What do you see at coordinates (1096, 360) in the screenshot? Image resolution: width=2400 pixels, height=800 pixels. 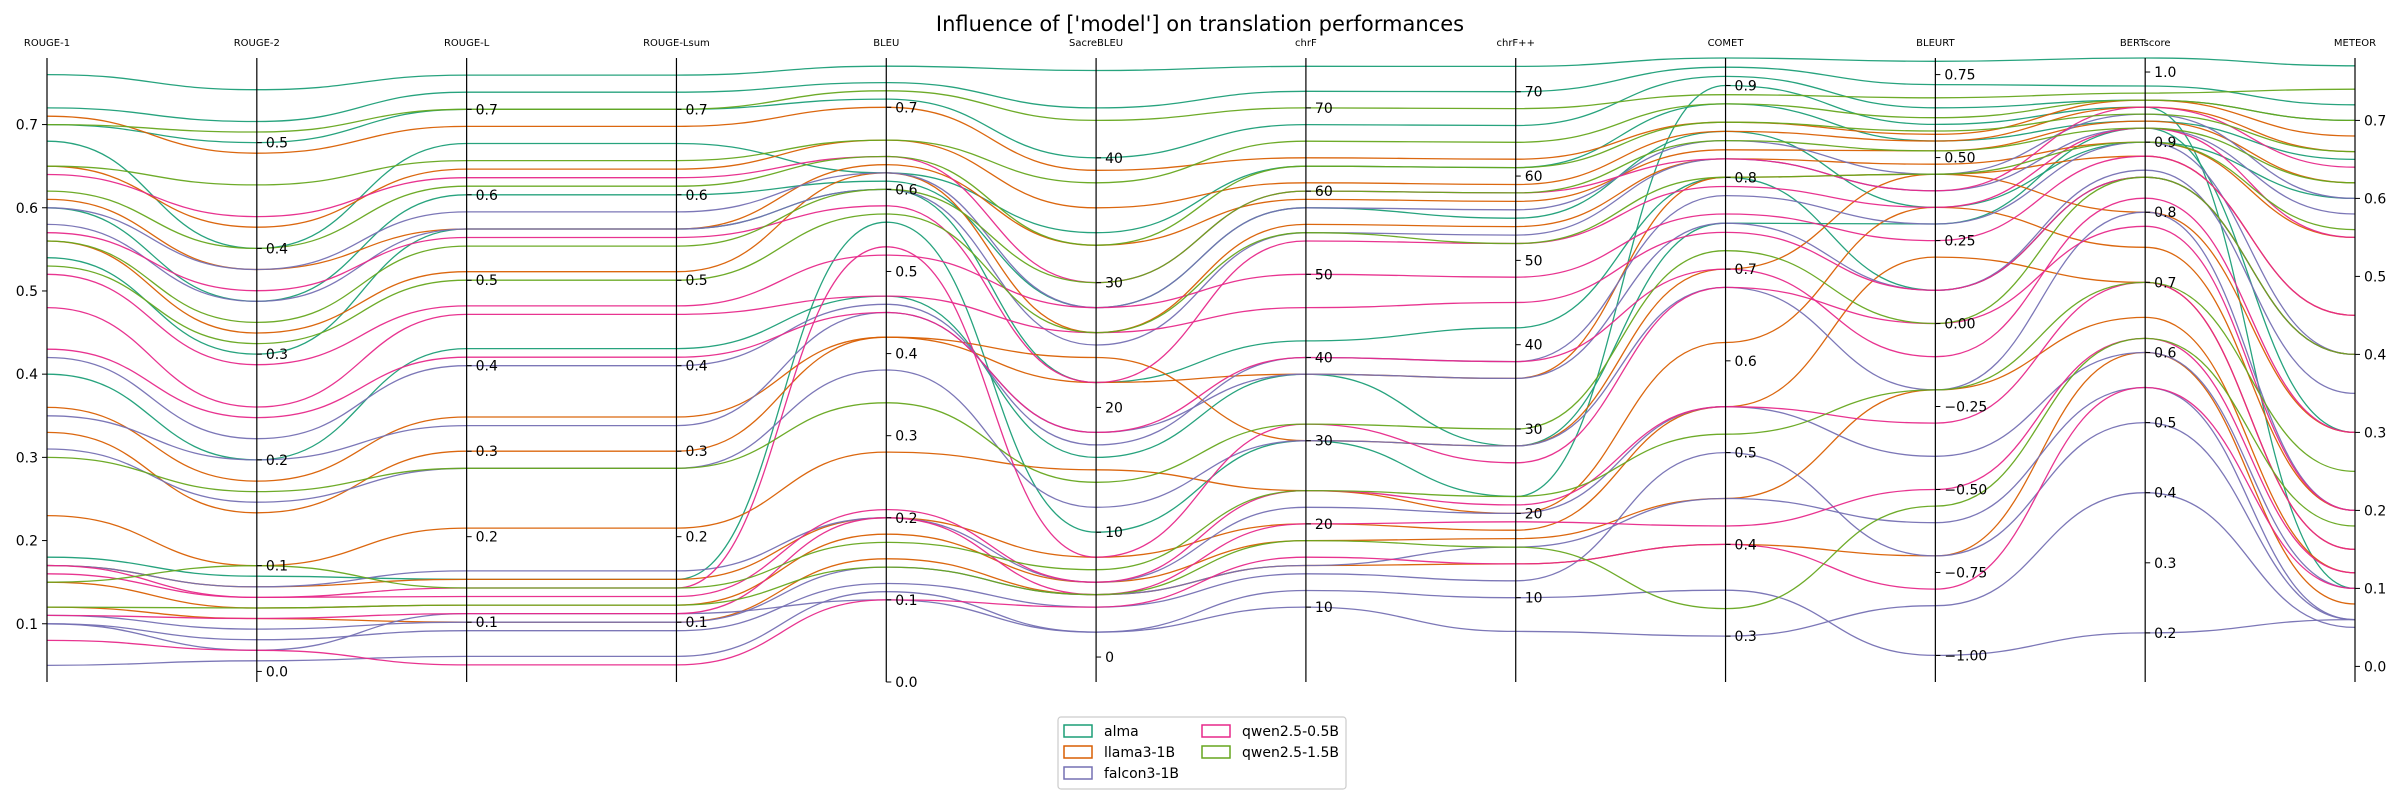 I see `axis-sacrebleu: SacreBLEU 0 10 20 30 40` at bounding box center [1096, 360].